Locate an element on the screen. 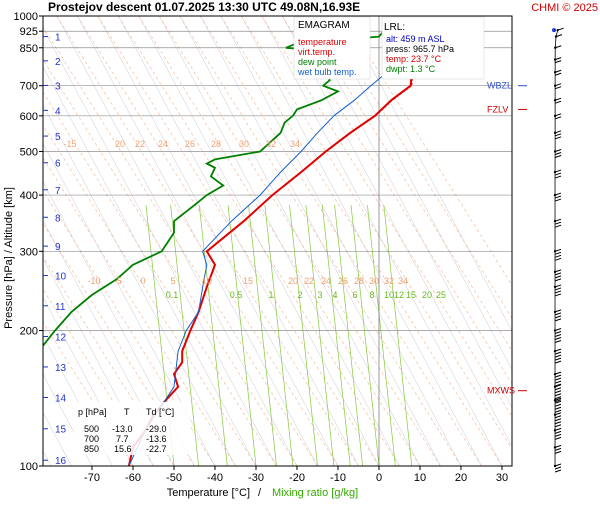  table-cell: -29.0 is located at coordinates (156, 429).